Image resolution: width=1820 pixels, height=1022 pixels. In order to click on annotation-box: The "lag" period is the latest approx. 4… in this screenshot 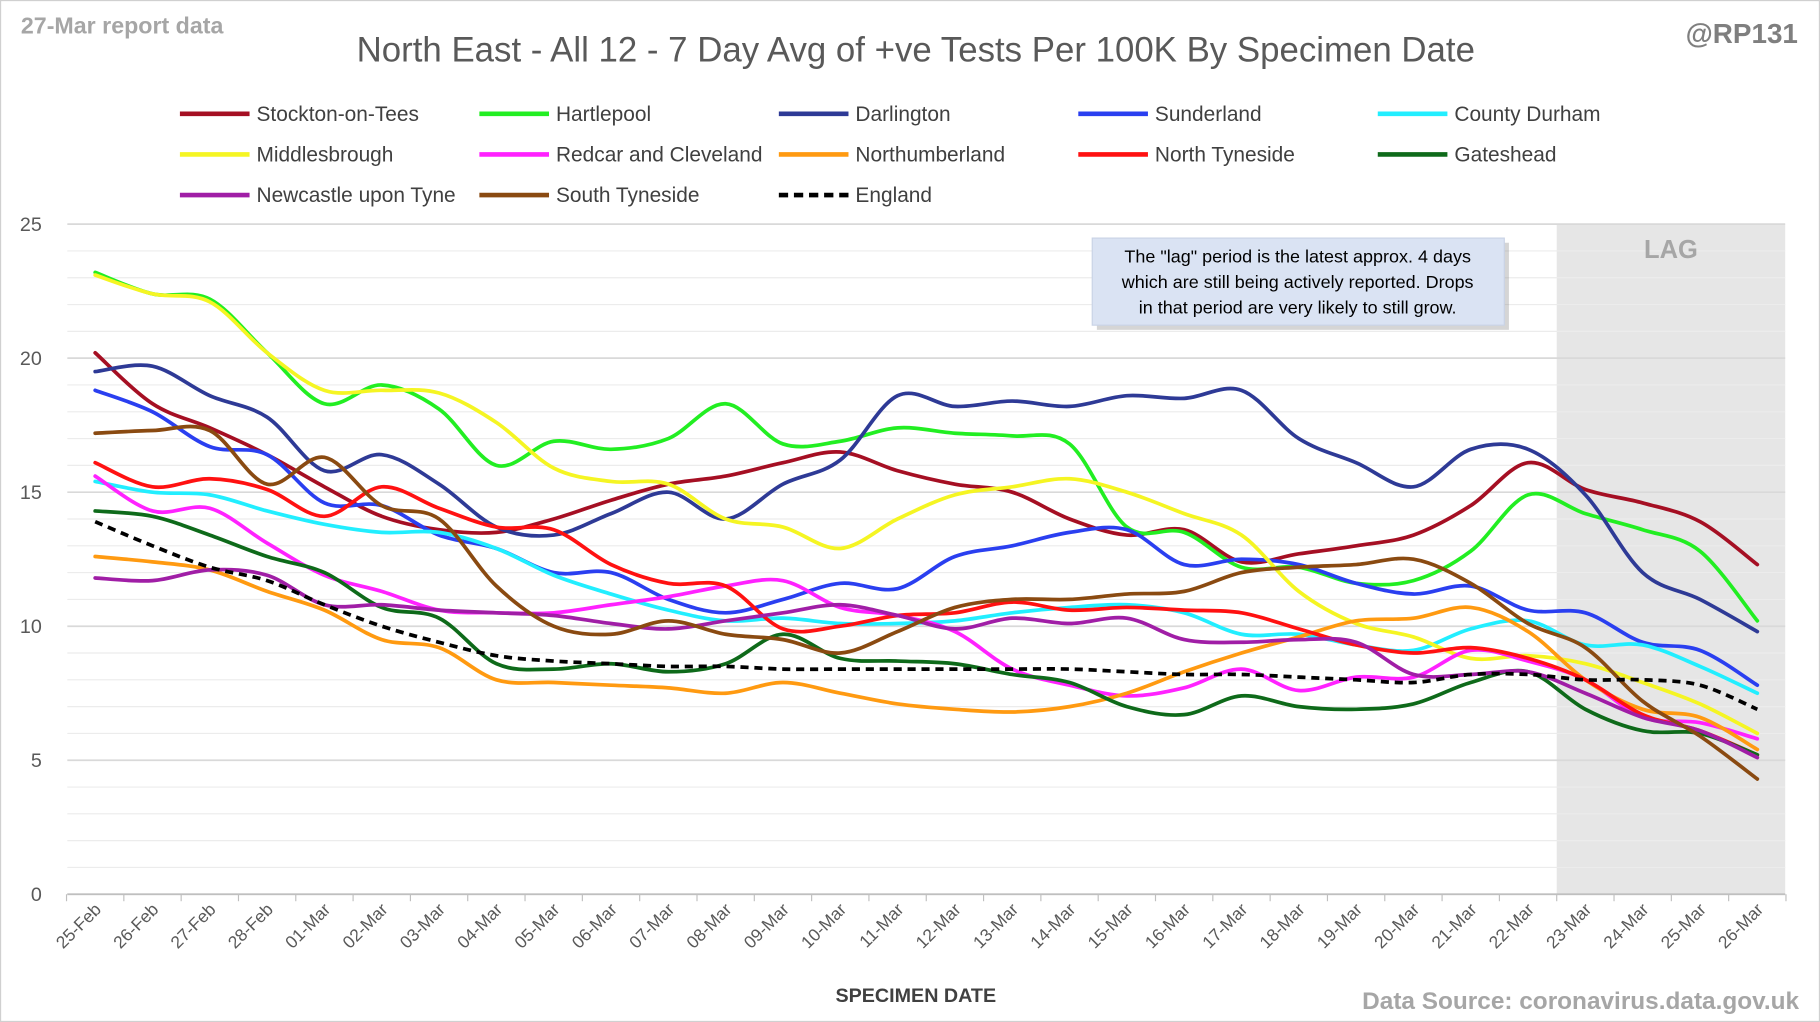, I will do `click(1300, 283)`.